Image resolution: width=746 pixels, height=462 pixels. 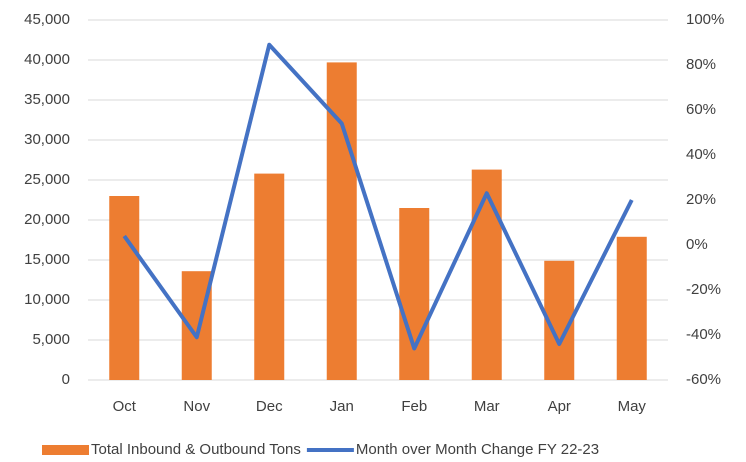 What do you see at coordinates (705, 19) in the screenshot?
I see `y2-tick-label: 100%` at bounding box center [705, 19].